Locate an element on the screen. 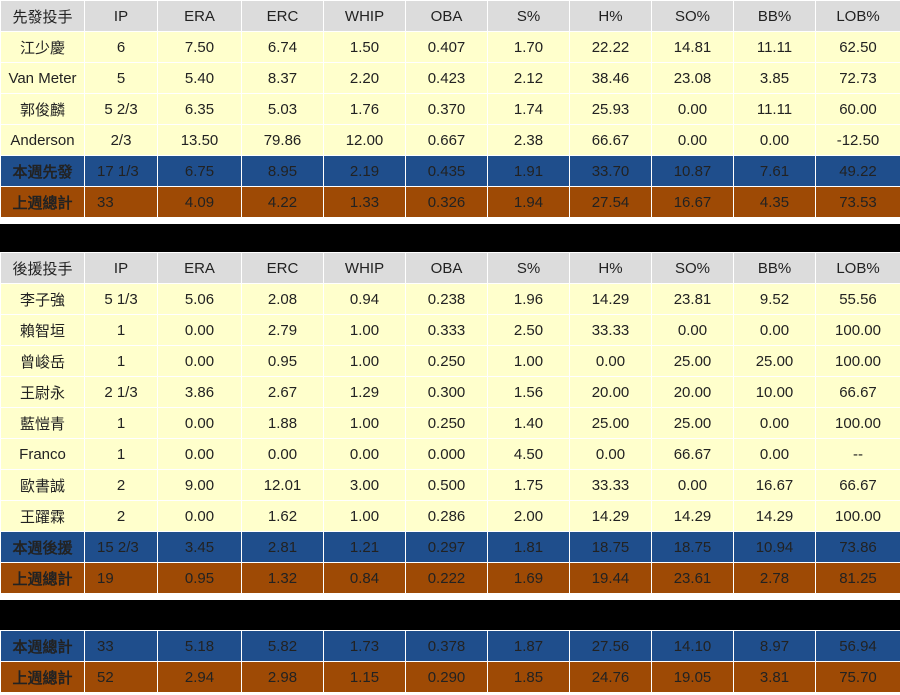 Image resolution: width=900 pixels, height=695 pixels. pitcher-name: 江少慶 is located at coordinates (42, 47).